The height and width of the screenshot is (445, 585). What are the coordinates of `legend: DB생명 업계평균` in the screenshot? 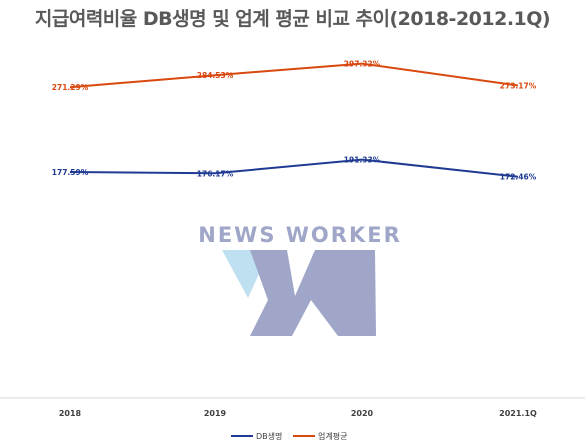 It's located at (289, 436).